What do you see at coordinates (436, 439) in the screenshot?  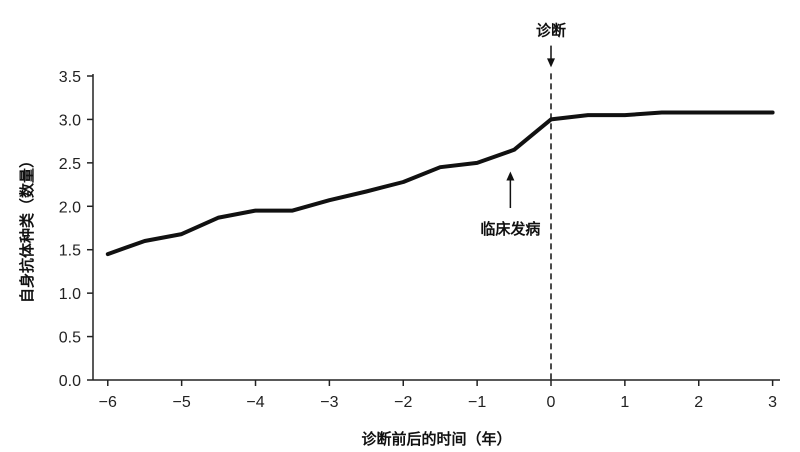 I see `x-axis-title: 诊断前后的时间（年）` at bounding box center [436, 439].